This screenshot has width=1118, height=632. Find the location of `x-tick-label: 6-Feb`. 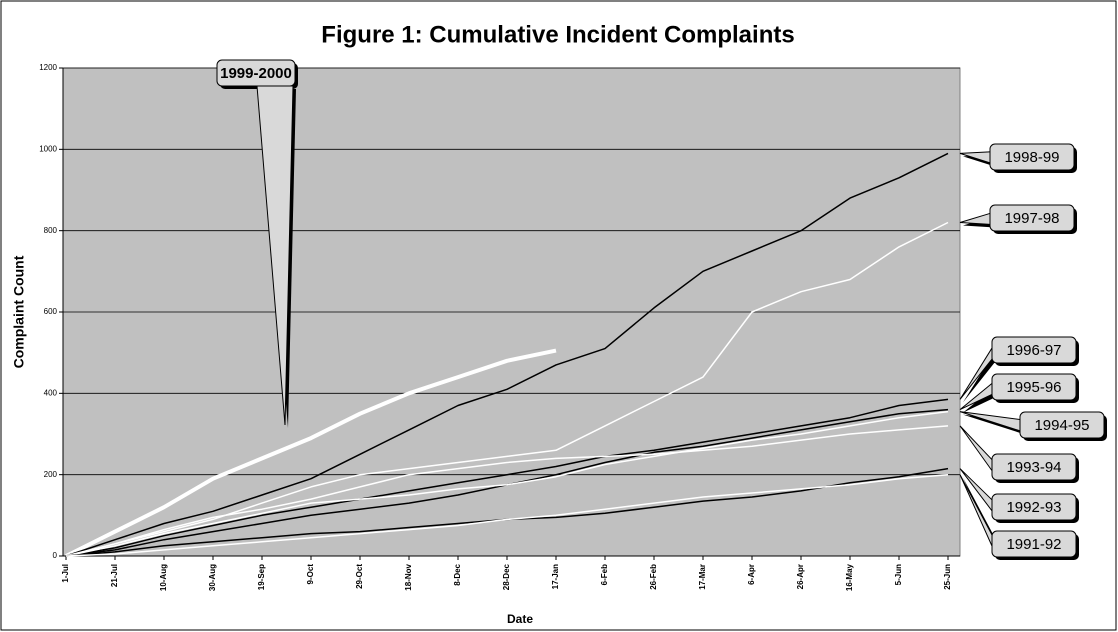

x-tick-label: 6-Feb is located at coordinates (604, 574).